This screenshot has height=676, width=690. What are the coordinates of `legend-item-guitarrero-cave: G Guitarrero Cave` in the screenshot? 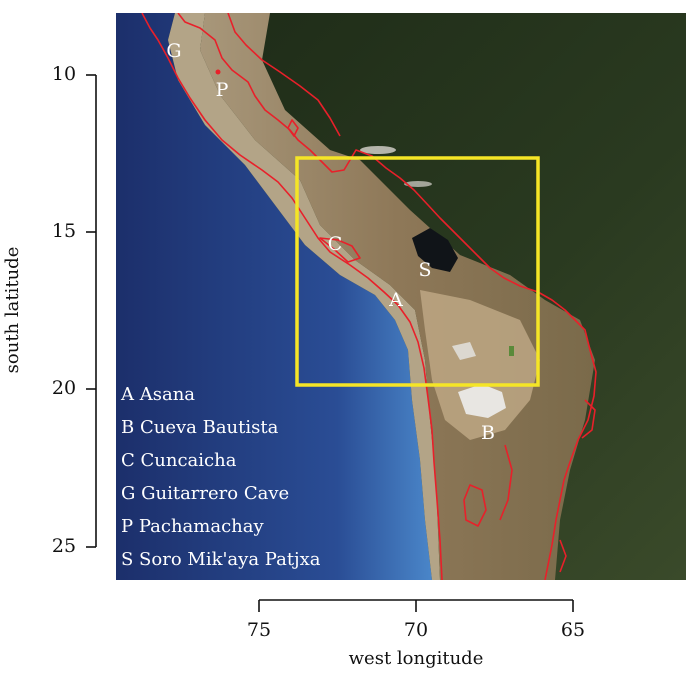 It's located at (205, 493).